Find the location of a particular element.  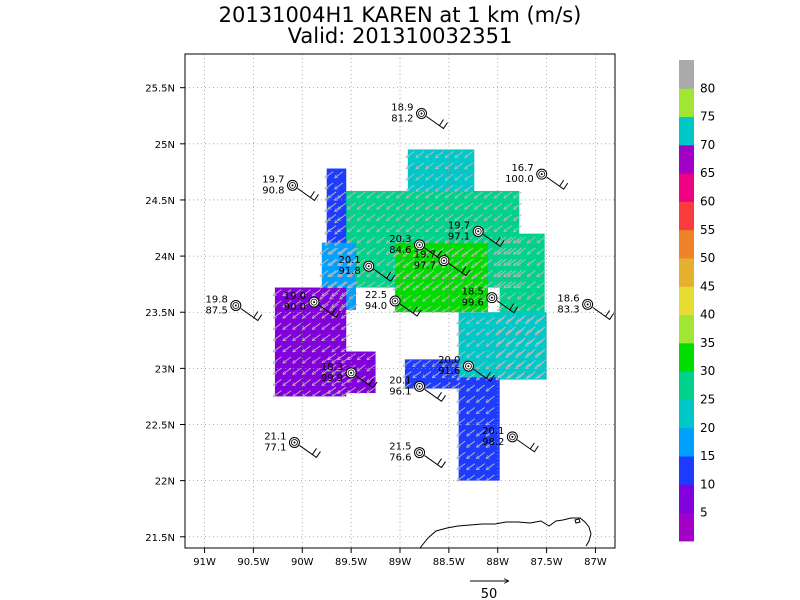

x-tick-label: 90.5W is located at coordinates (253, 562).